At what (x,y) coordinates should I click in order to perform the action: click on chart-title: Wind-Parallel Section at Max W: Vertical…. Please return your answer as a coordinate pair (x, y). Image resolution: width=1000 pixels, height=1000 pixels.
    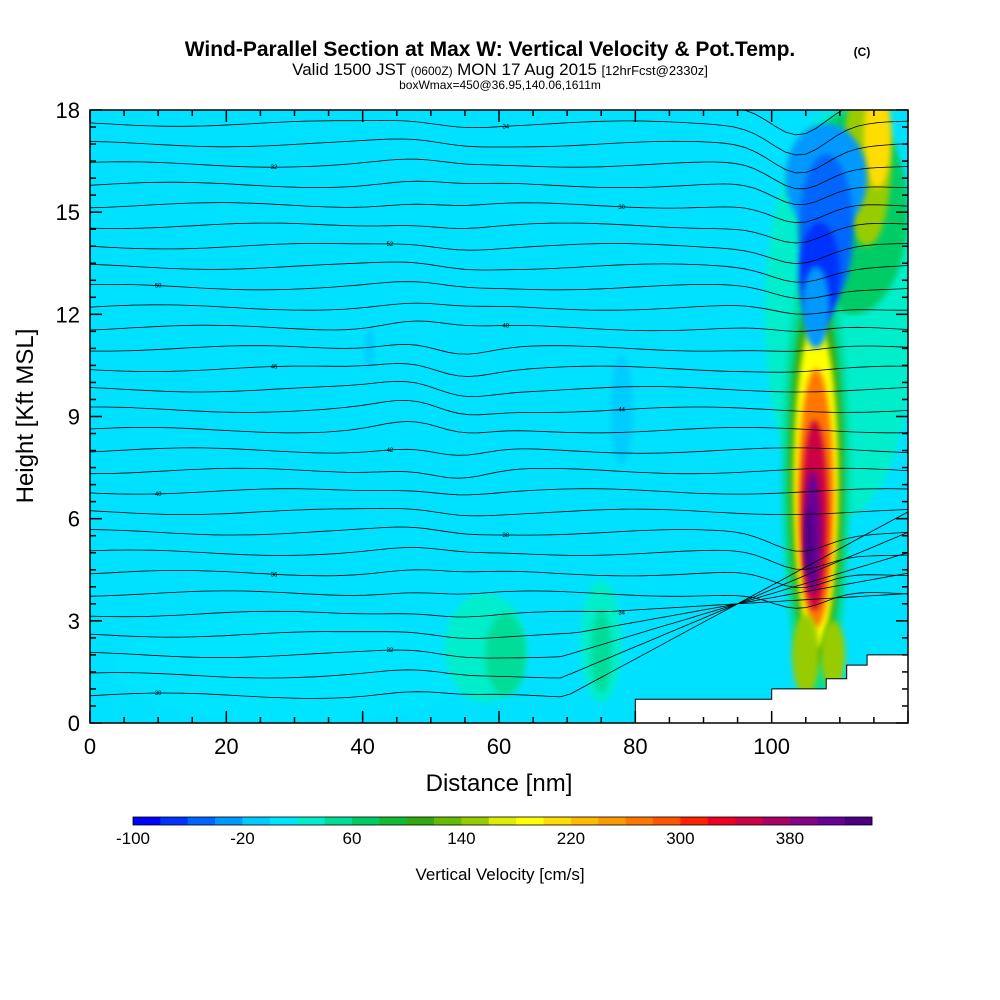
    Looking at the image, I should click on (490, 49).